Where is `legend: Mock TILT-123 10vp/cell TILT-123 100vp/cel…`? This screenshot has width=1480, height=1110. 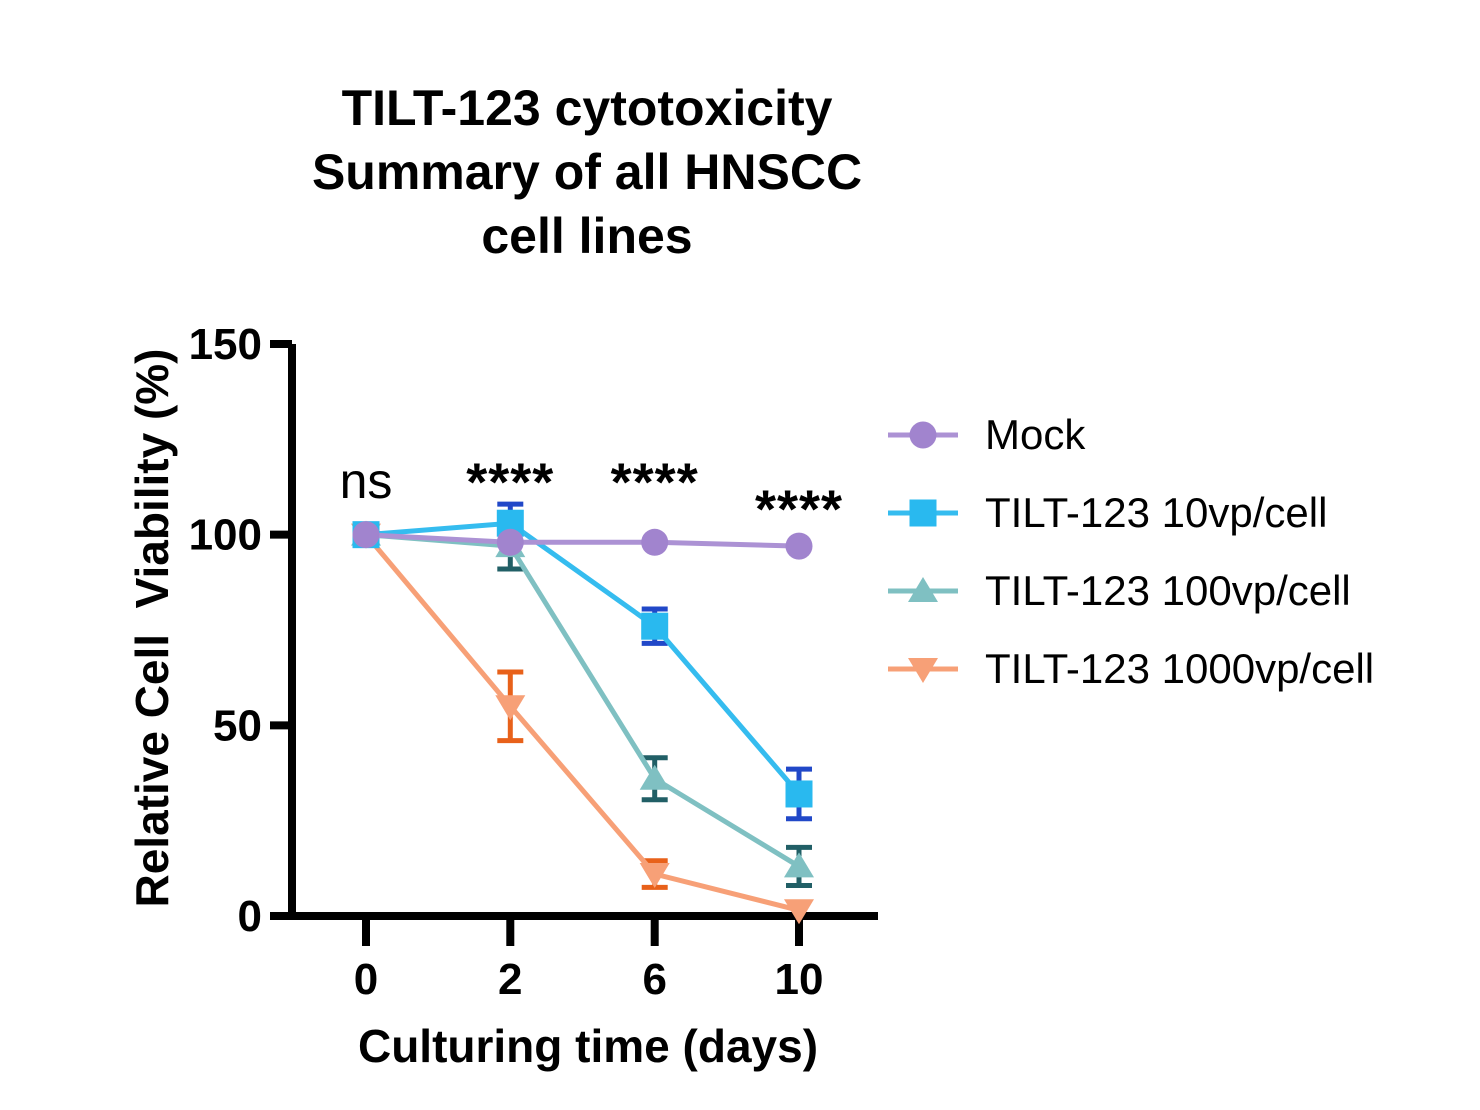
legend: Mock TILT-123 10vp/cell TILT-123 100vp/cel… is located at coordinates (1131, 552).